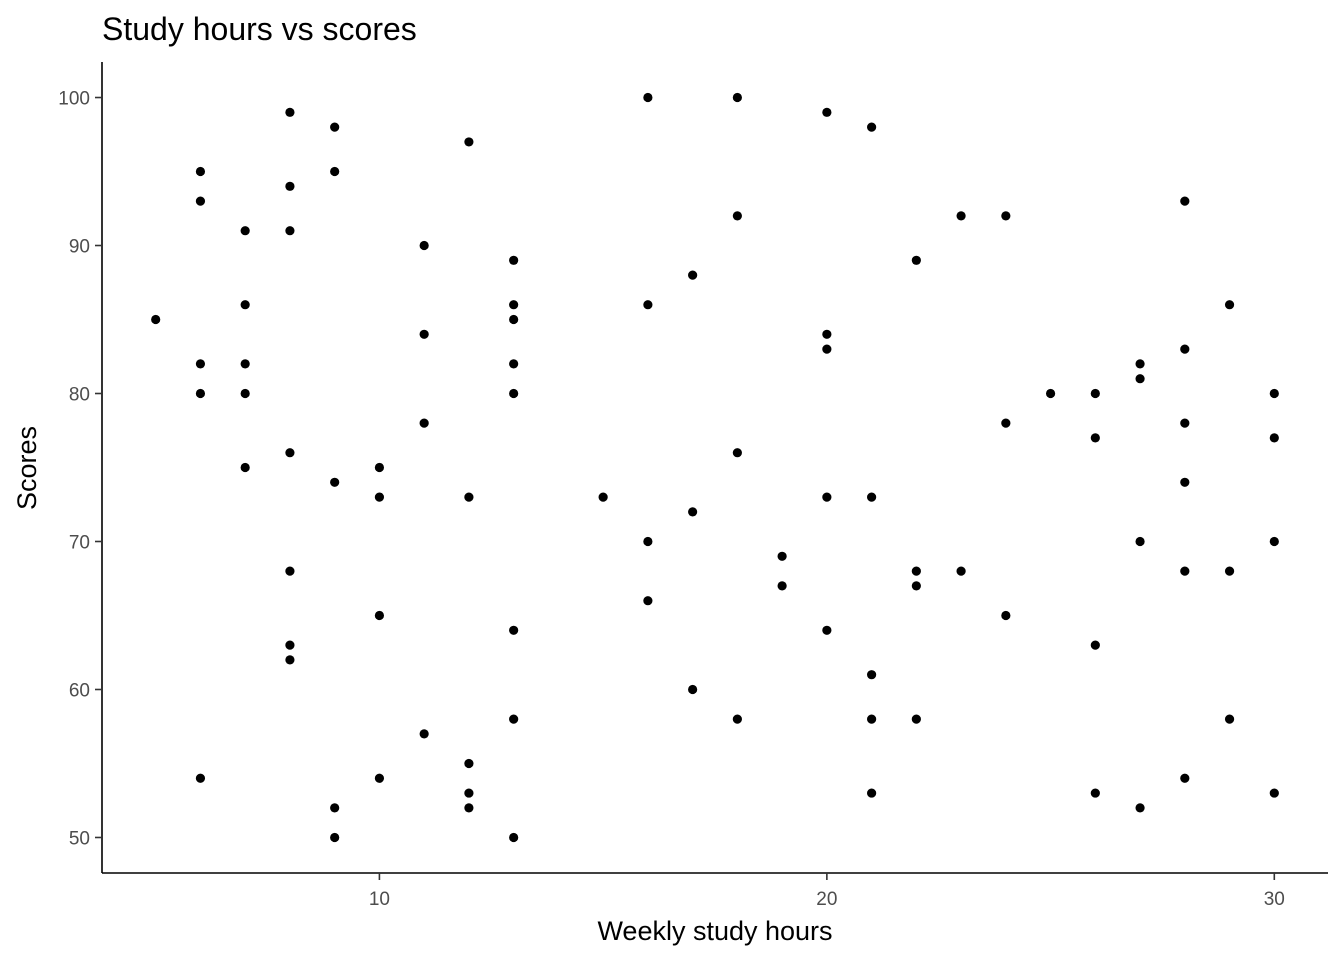  I want to click on y-tick-label: 70, so click(79, 542).